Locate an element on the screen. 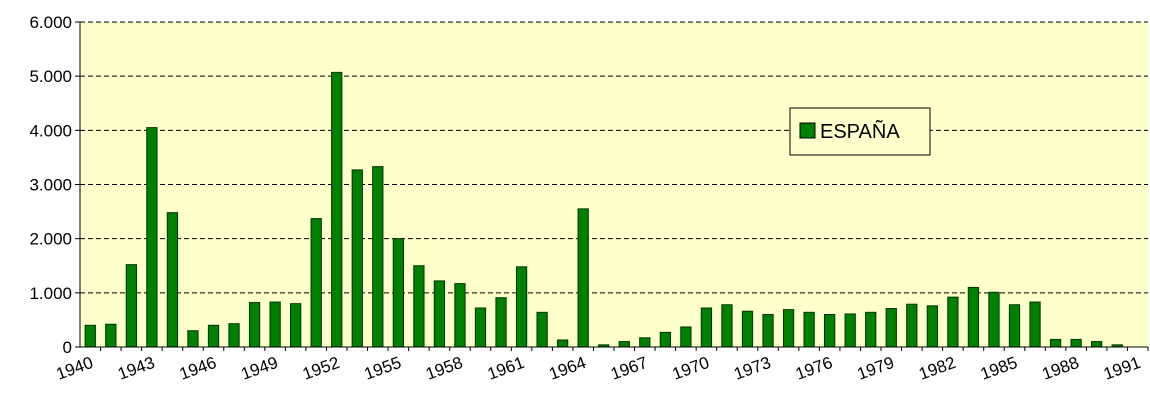 This screenshot has width=1150, height=406. y-tick-label: 4.000 is located at coordinates (50, 130).